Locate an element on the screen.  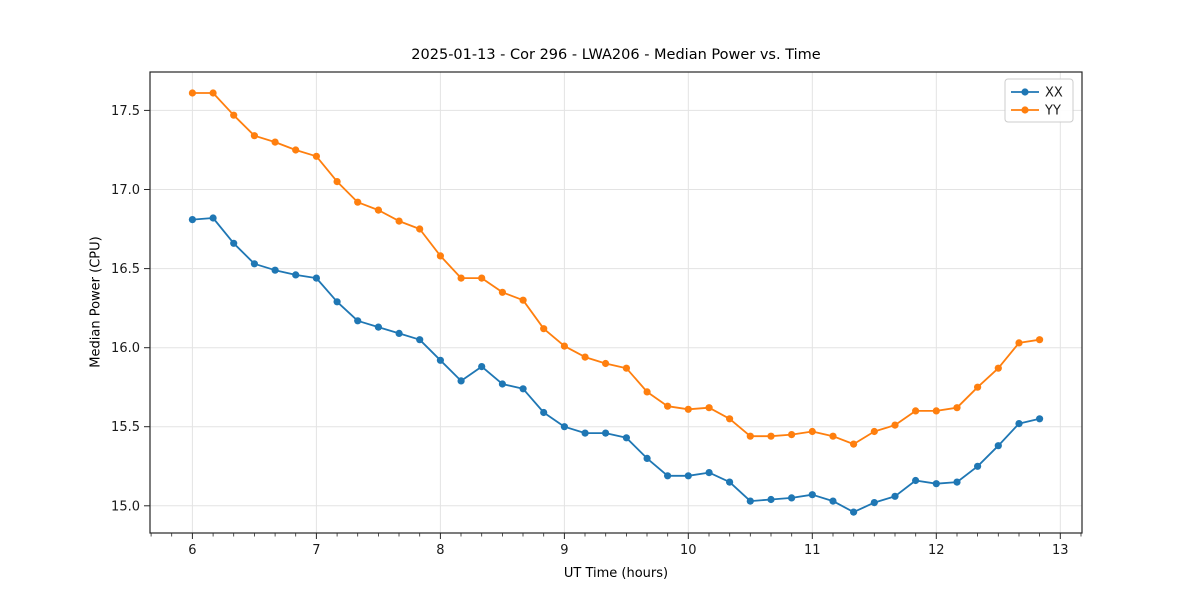
x-tick-label: 7 is located at coordinates (316, 550).